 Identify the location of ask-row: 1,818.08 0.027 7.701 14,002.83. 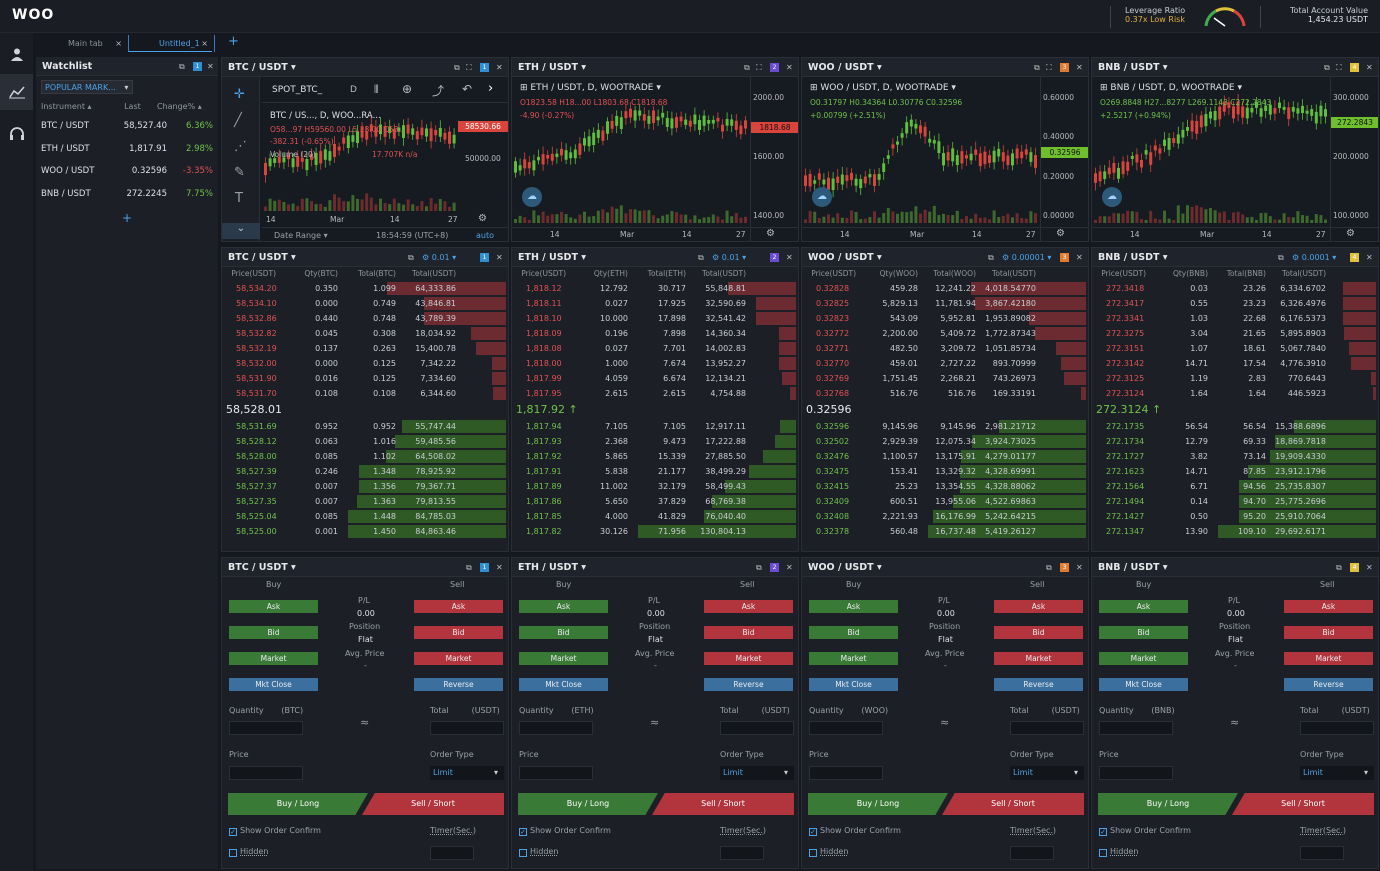
(655, 348).